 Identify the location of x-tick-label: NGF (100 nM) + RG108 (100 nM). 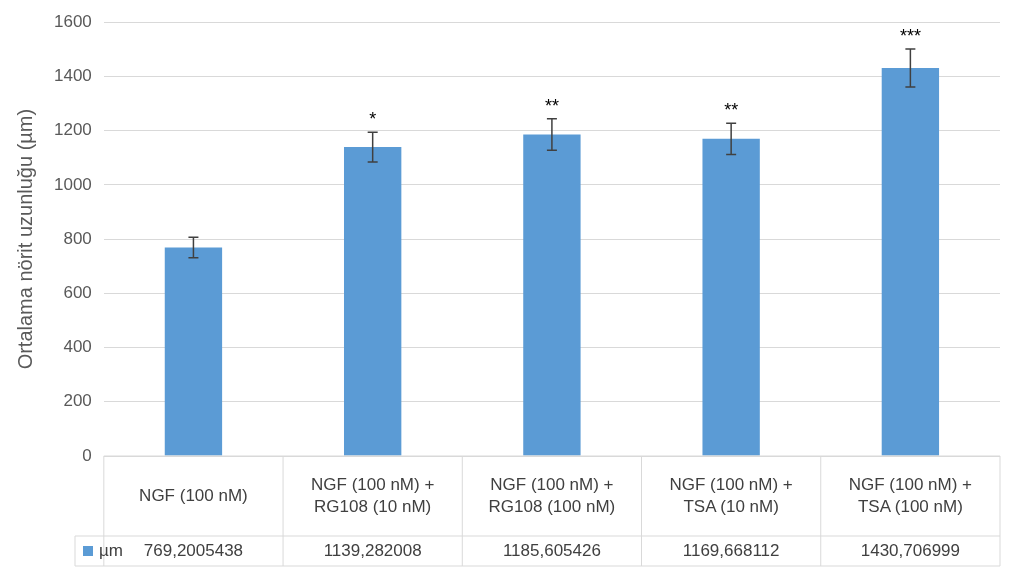
(552, 495).